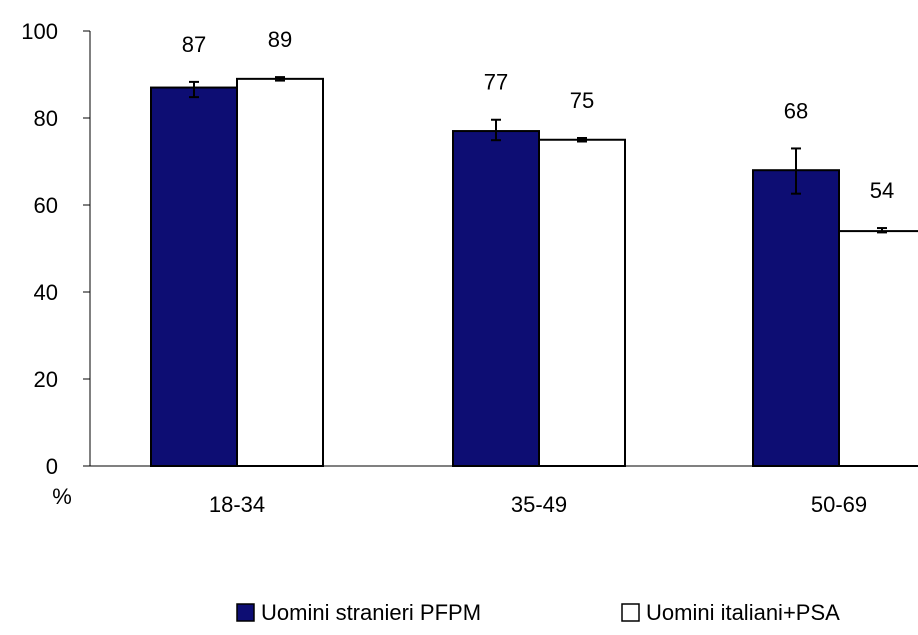 The image size is (918, 635). What do you see at coordinates (496, 82) in the screenshot?
I see `data-label: 77` at bounding box center [496, 82].